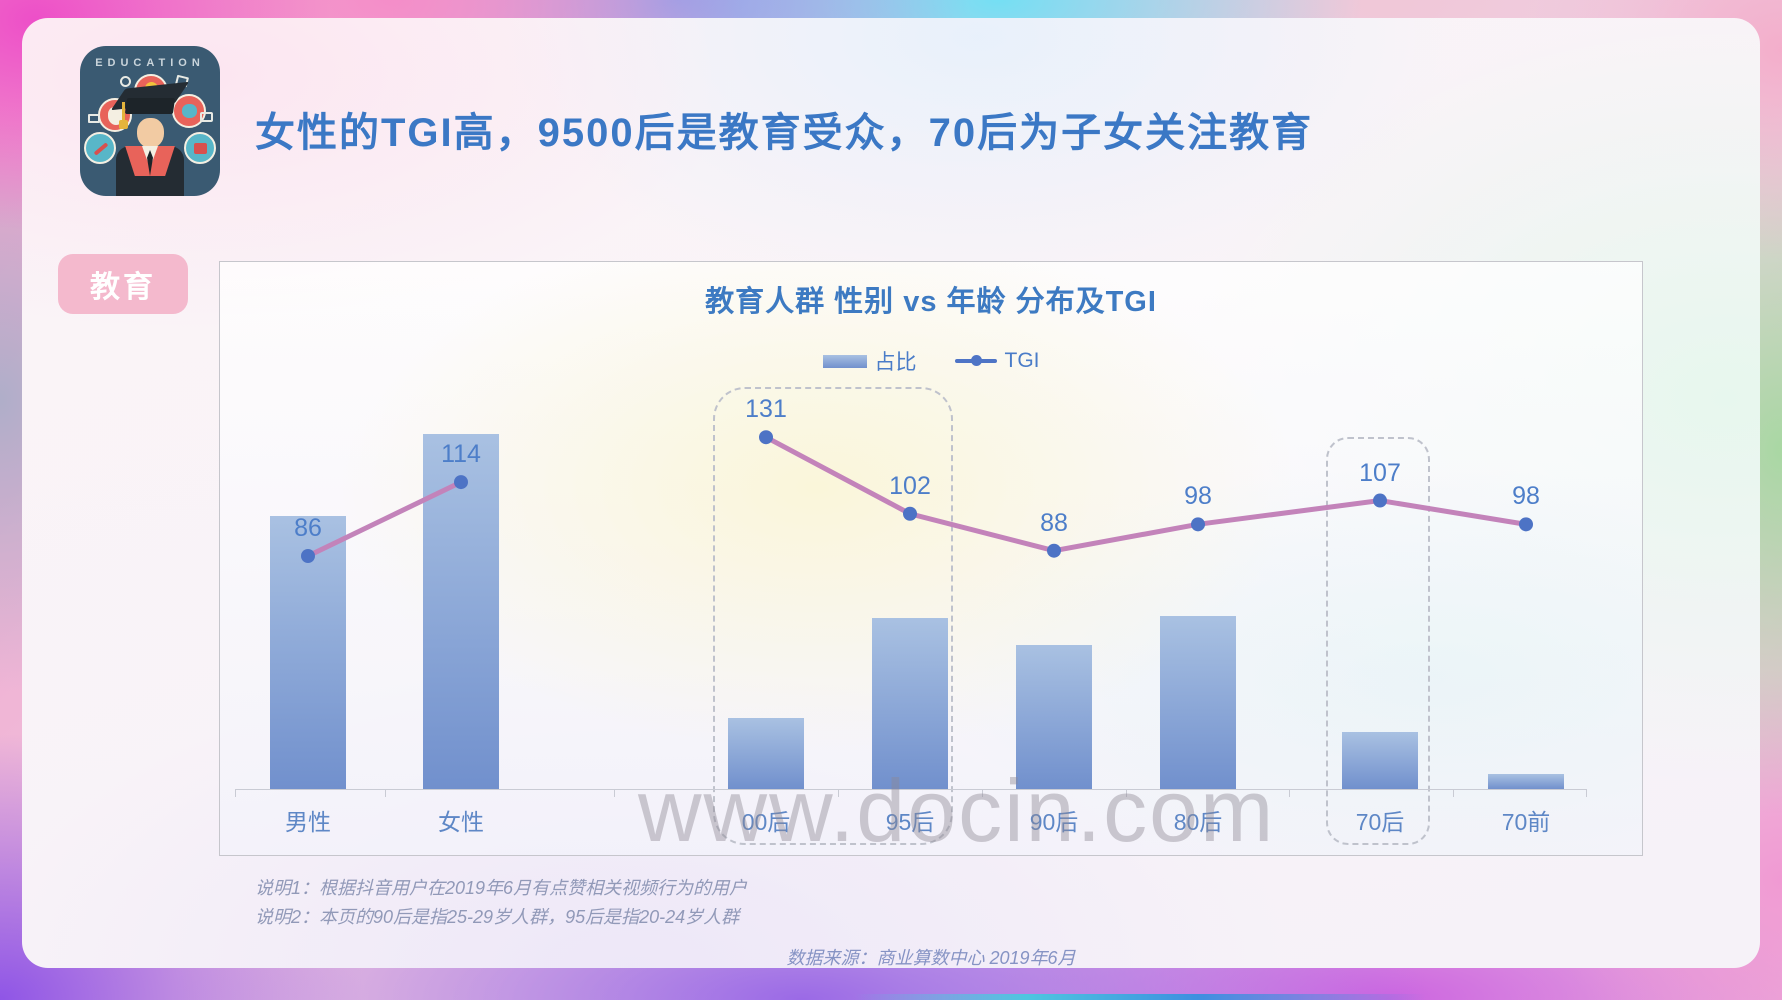 This screenshot has height=1000, width=1782. I want to click on legend-line-swatch, so click(975, 360).